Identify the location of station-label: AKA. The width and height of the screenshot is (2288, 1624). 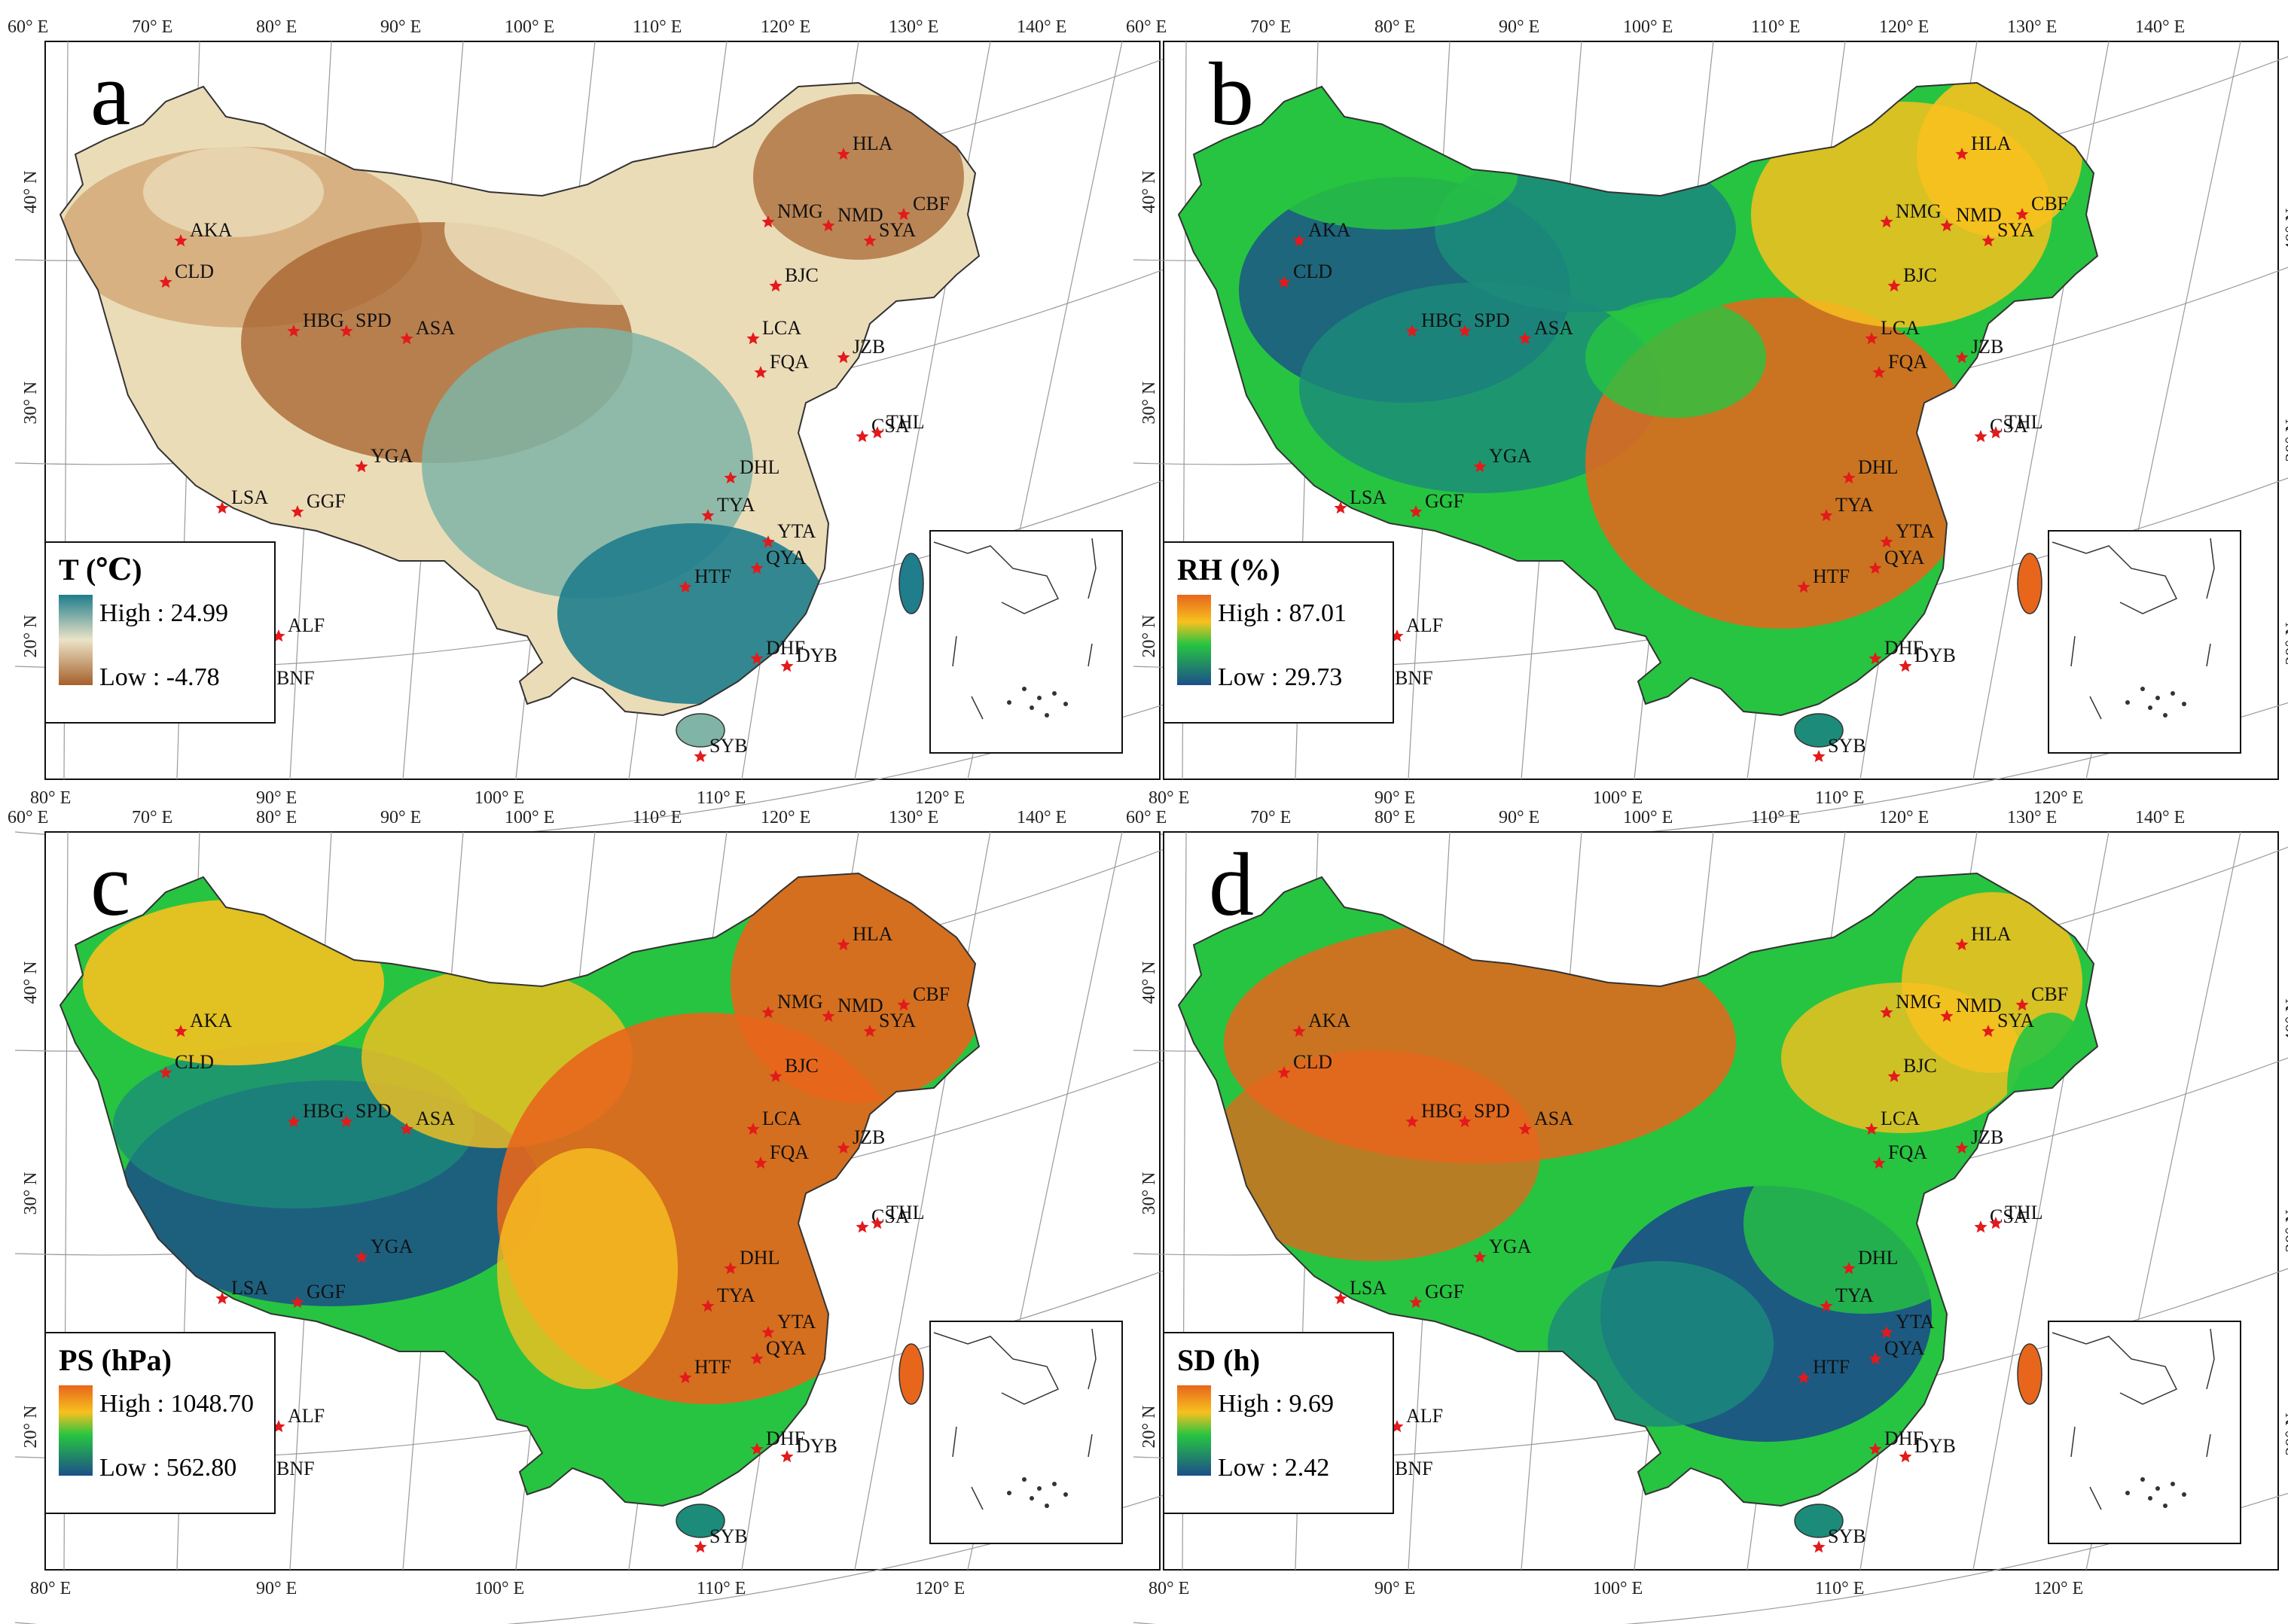
(211, 1020).